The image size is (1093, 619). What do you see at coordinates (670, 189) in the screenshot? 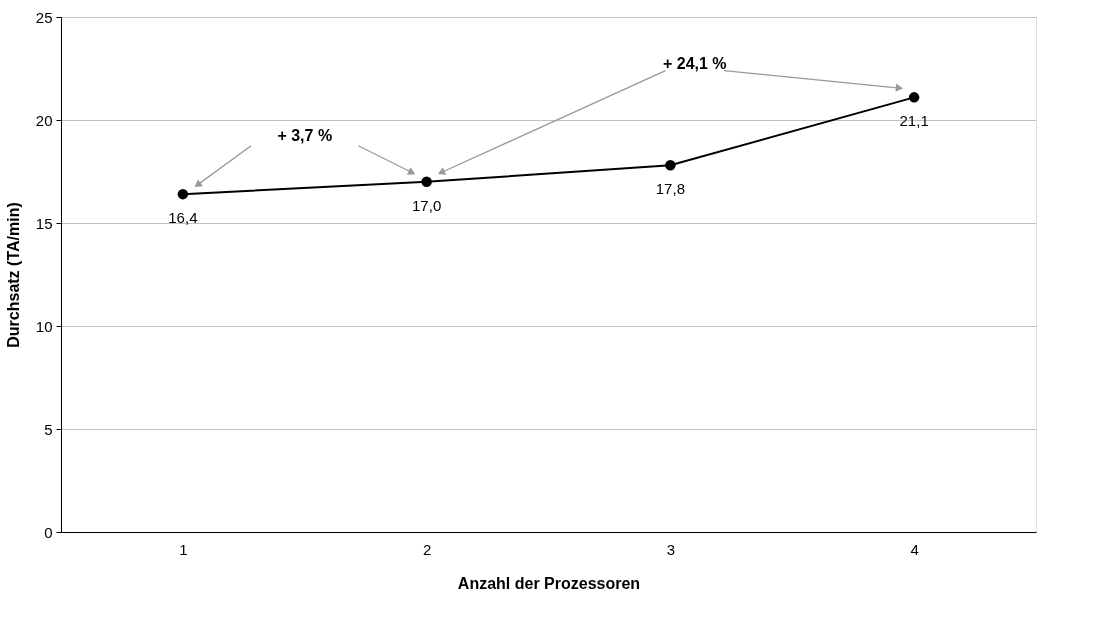
I see `data-label: 17,8` at bounding box center [670, 189].